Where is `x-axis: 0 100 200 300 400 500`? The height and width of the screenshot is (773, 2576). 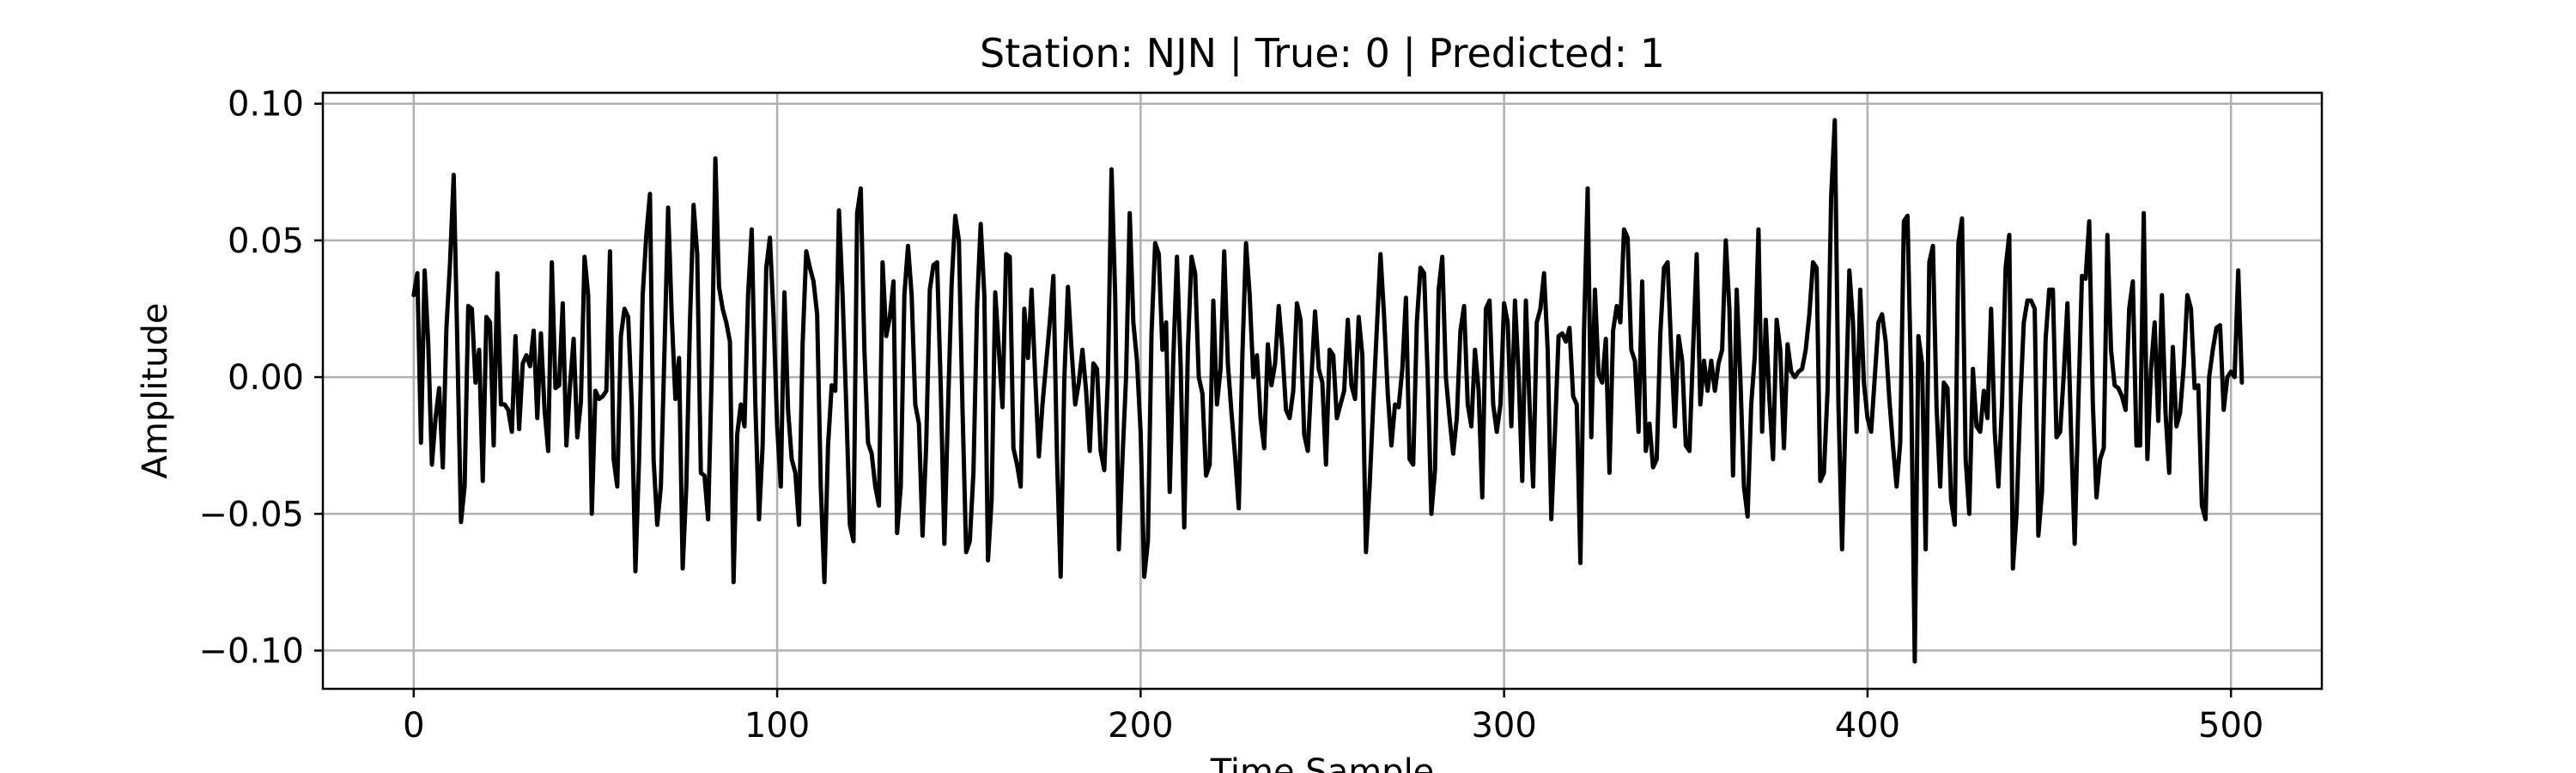 x-axis: 0 100 200 300 400 500 is located at coordinates (1333, 717).